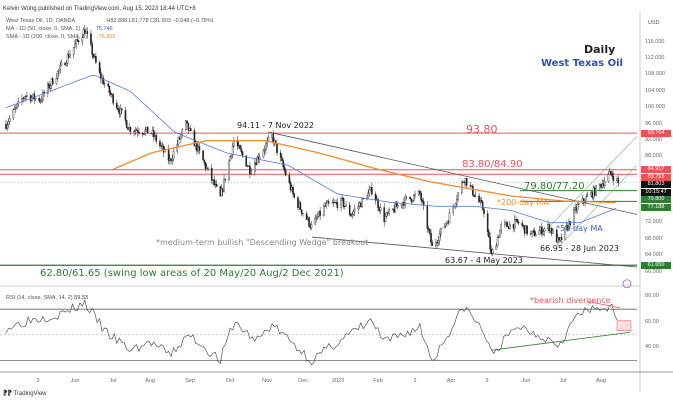 This screenshot has height=401, width=673. I want to click on sma-legend: SMA - 1D (200, close, 0, SMA, 1) 76.855, so click(60, 37).